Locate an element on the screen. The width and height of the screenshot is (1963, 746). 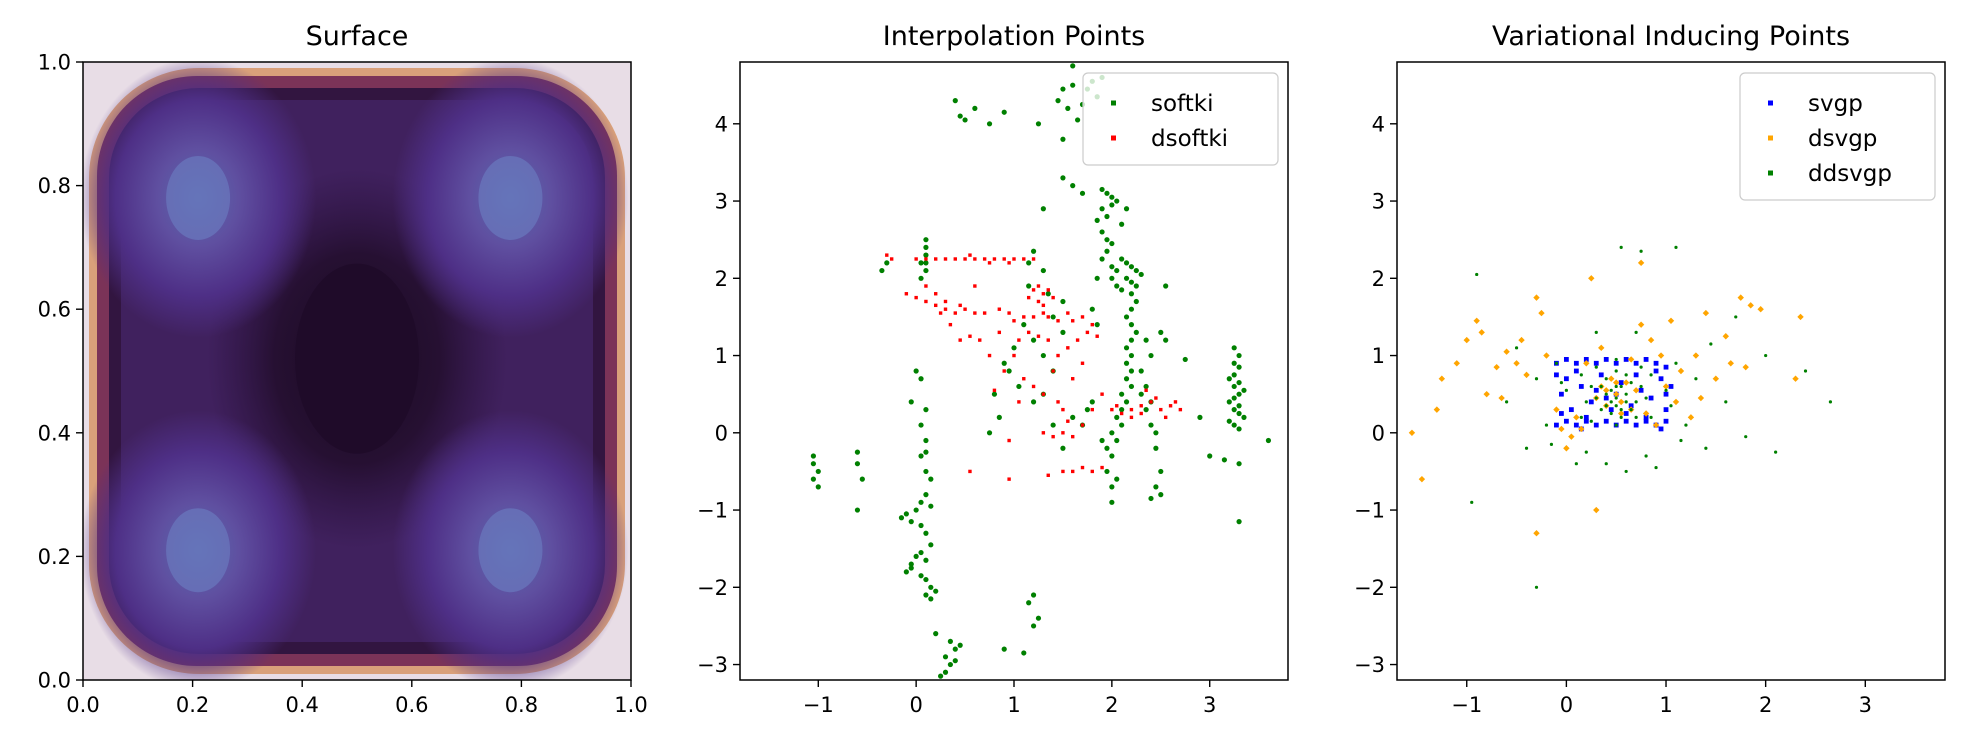
chart-title: Variational Inducing Points is located at coordinates (1671, 36).